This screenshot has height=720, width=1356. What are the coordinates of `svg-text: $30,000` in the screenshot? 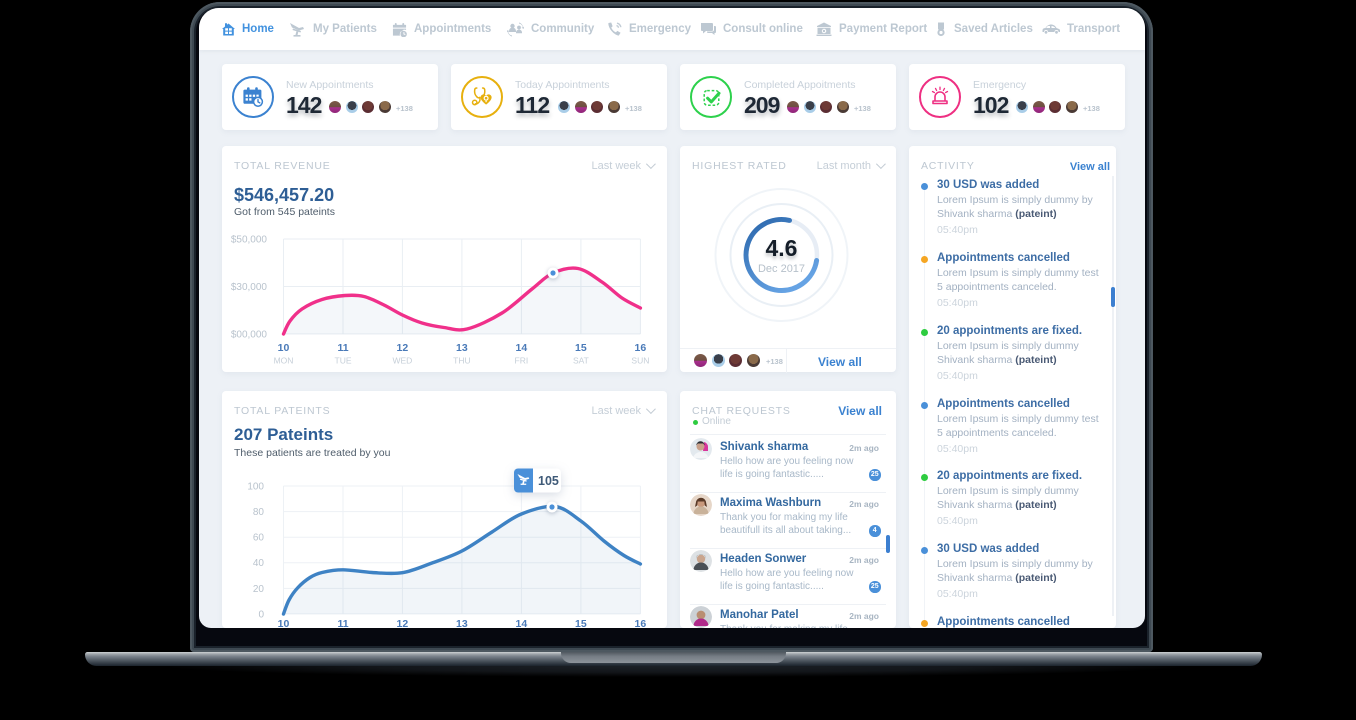 It's located at (249, 287).